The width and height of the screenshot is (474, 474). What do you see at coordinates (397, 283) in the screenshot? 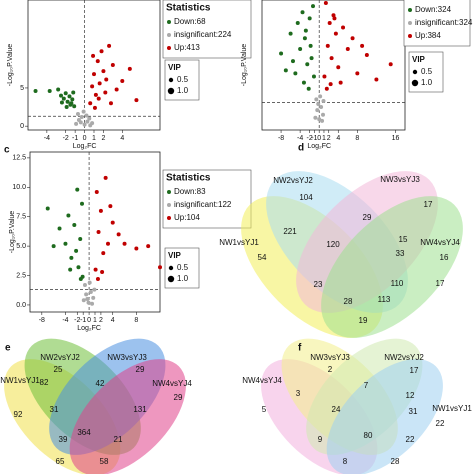
I see `venn-count: 110` at bounding box center [397, 283].